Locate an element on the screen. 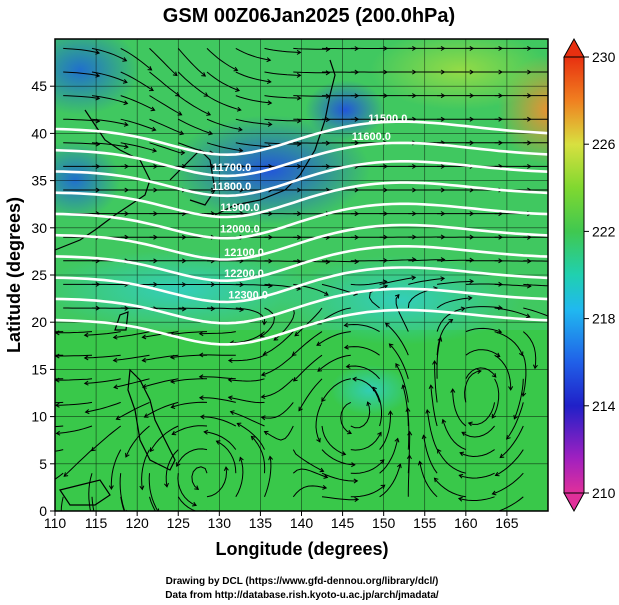 The image size is (619, 605). y-tick-label: 10 is located at coordinates (39, 417).